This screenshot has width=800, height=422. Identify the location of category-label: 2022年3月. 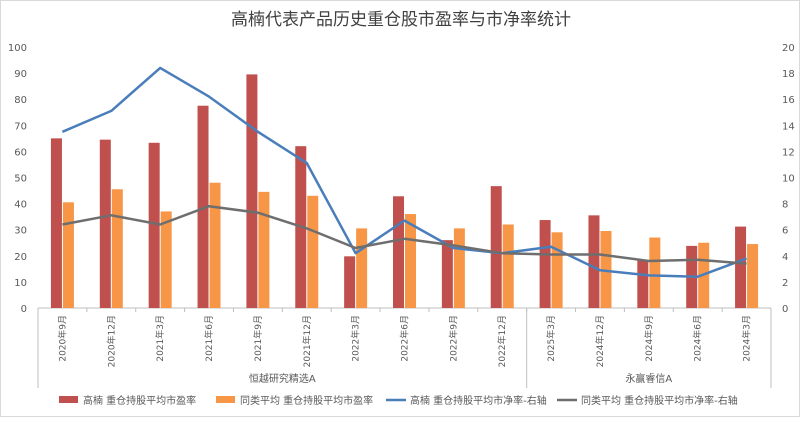
(356, 338).